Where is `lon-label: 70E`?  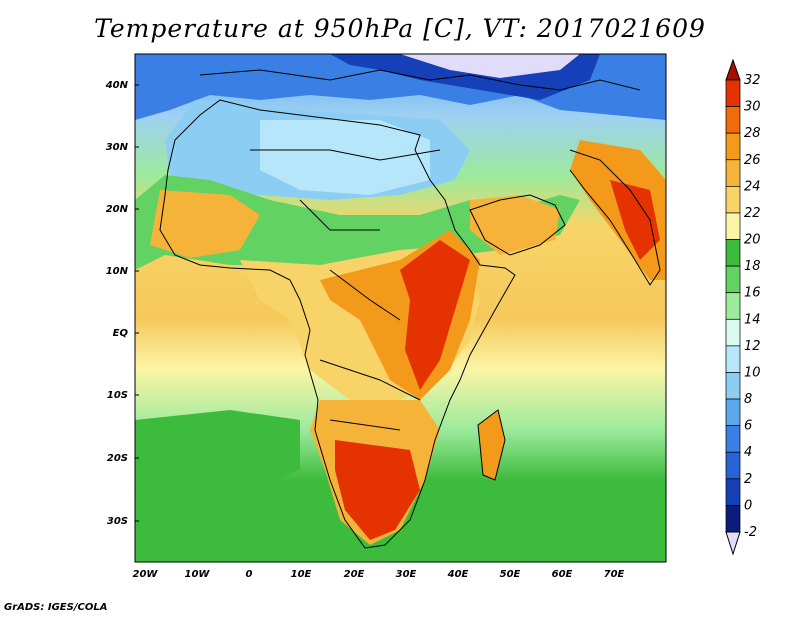 lon-label: 70E is located at coordinates (614, 574).